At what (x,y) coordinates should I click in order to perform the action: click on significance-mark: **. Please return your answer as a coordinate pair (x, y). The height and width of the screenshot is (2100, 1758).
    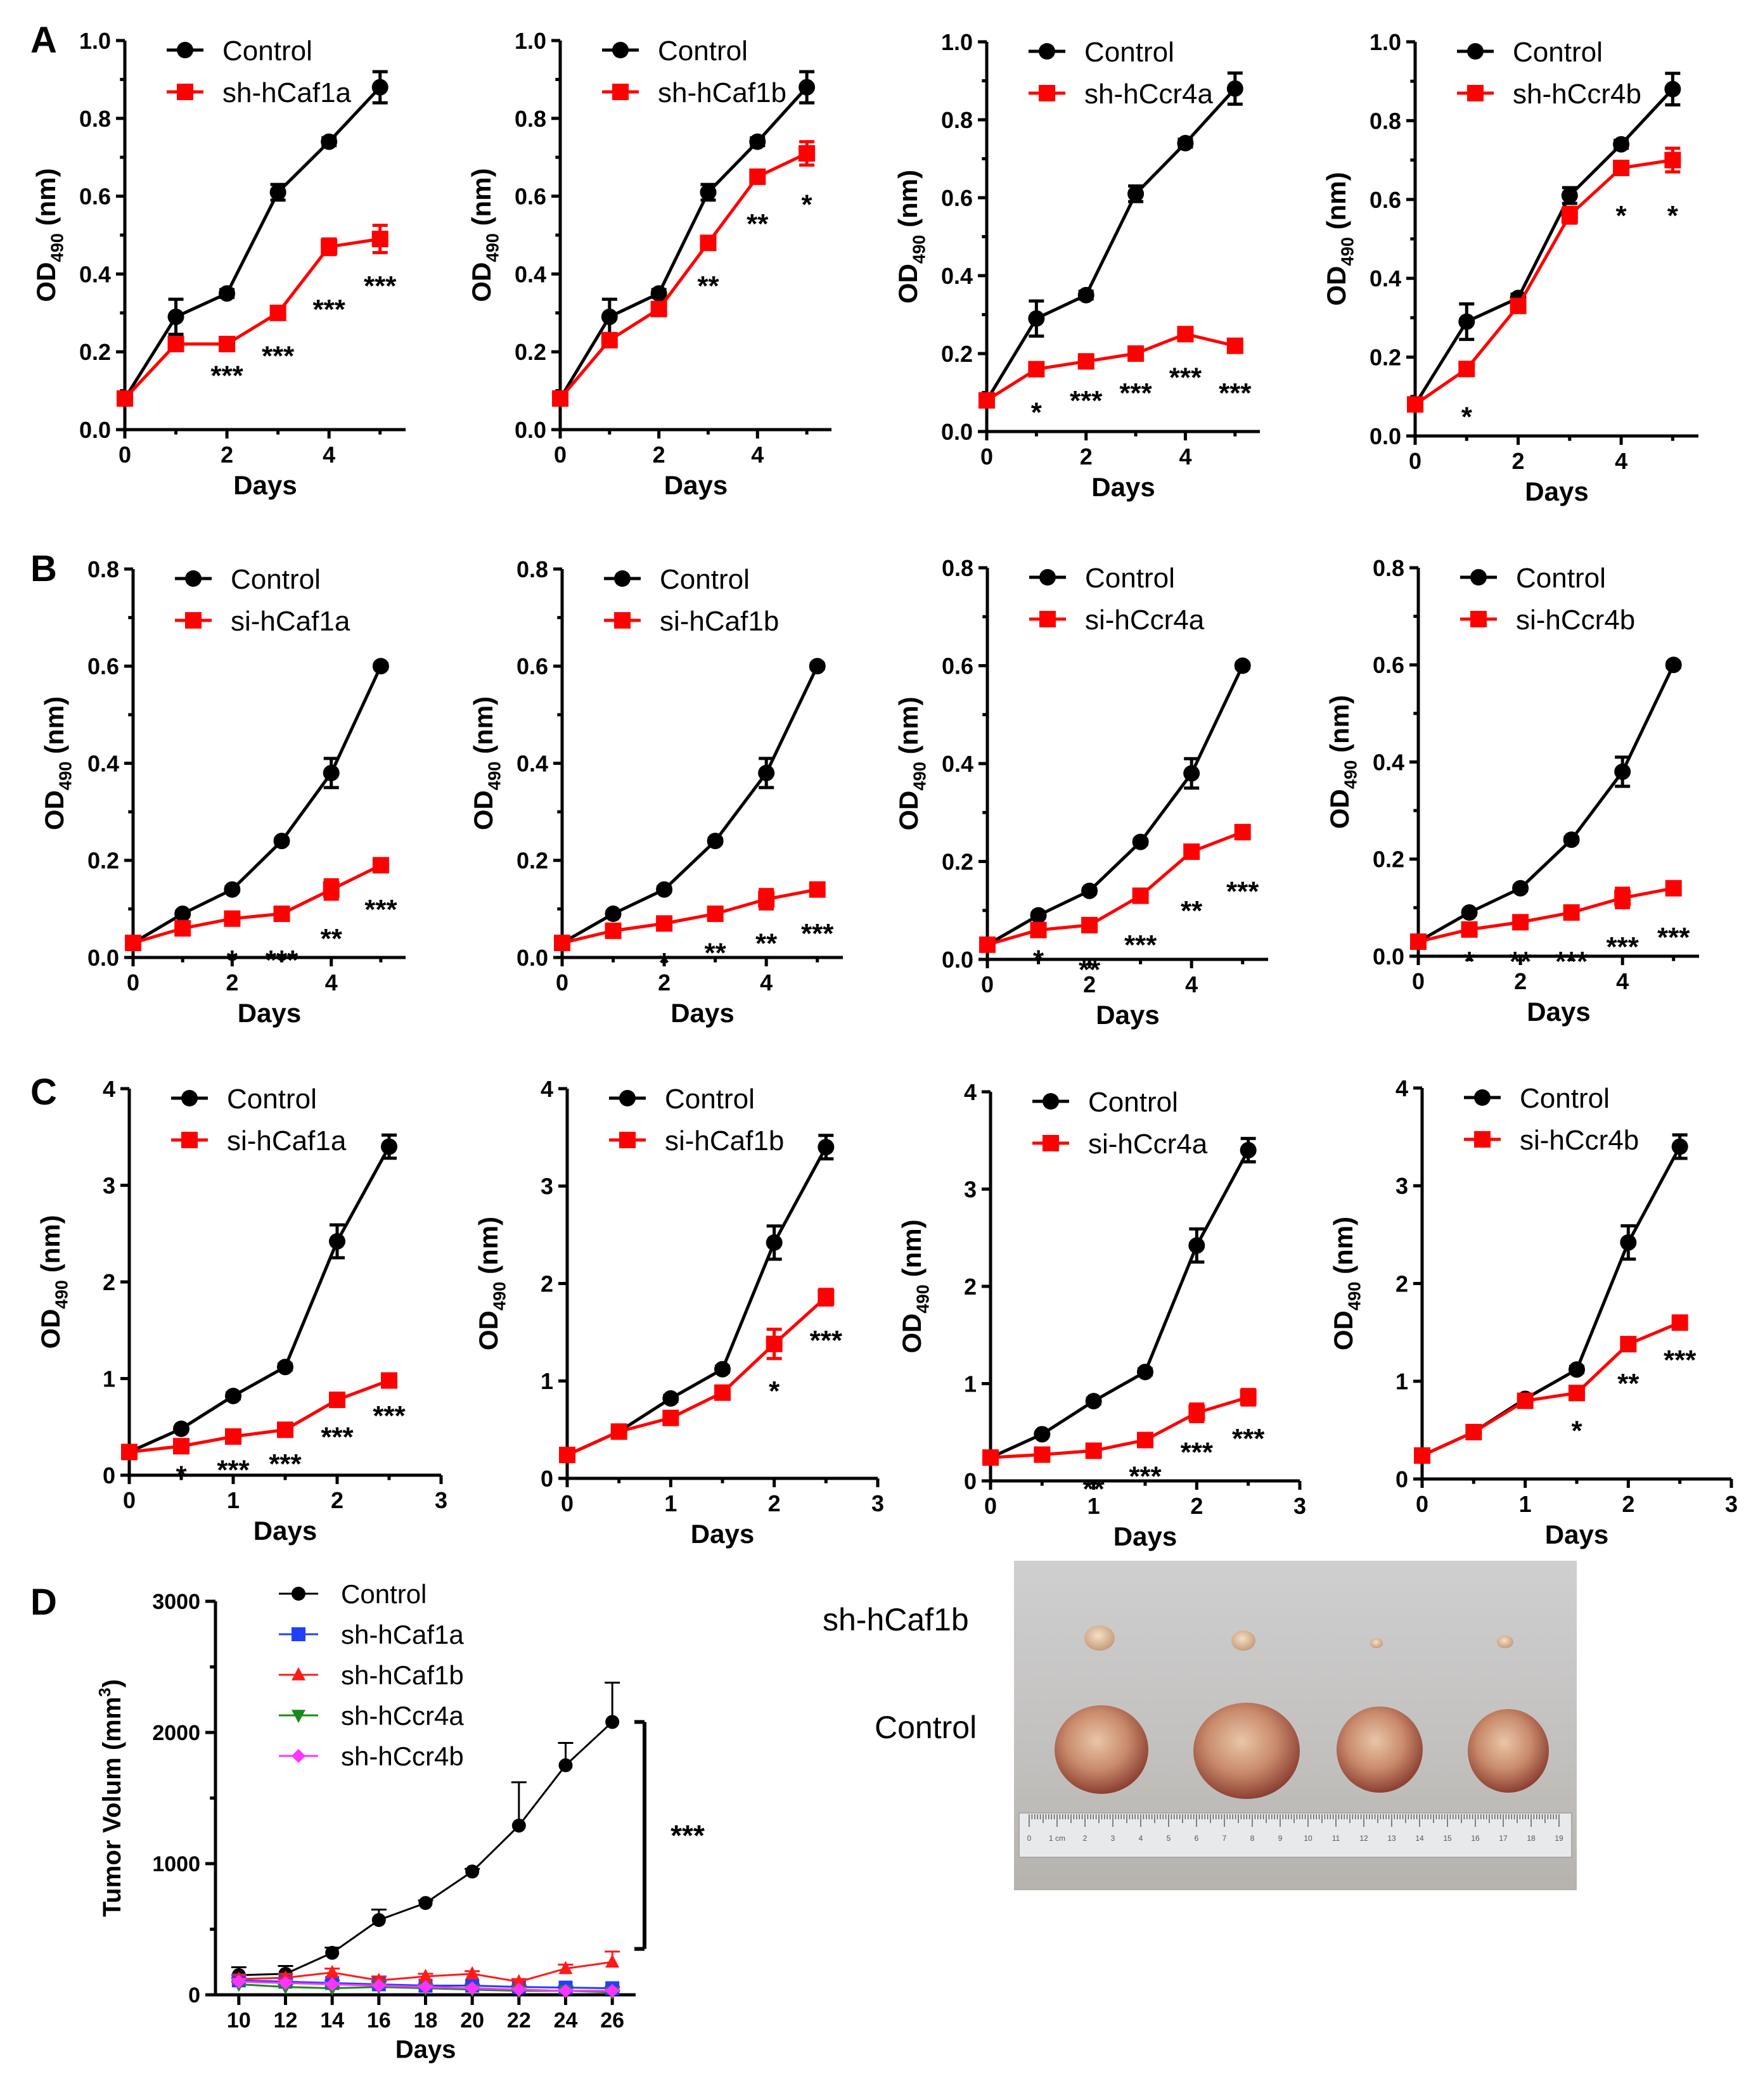
    Looking at the image, I should click on (1192, 910).